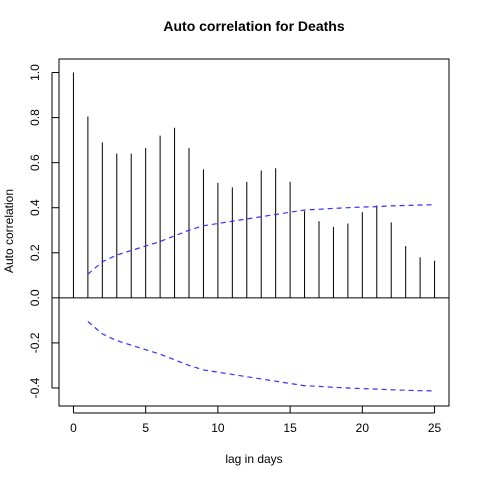 This screenshot has width=480, height=480. I want to click on x-axis-label: lag in days, so click(253, 459).